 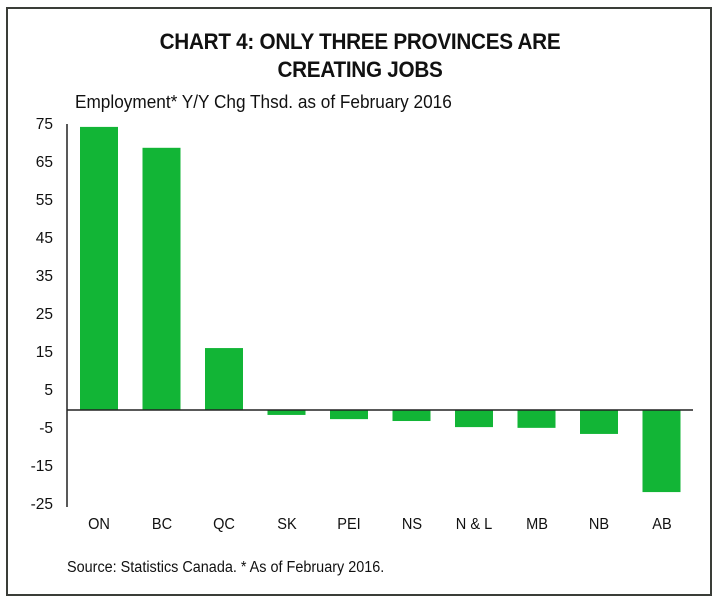 I want to click on bar-on, so click(x=99, y=268).